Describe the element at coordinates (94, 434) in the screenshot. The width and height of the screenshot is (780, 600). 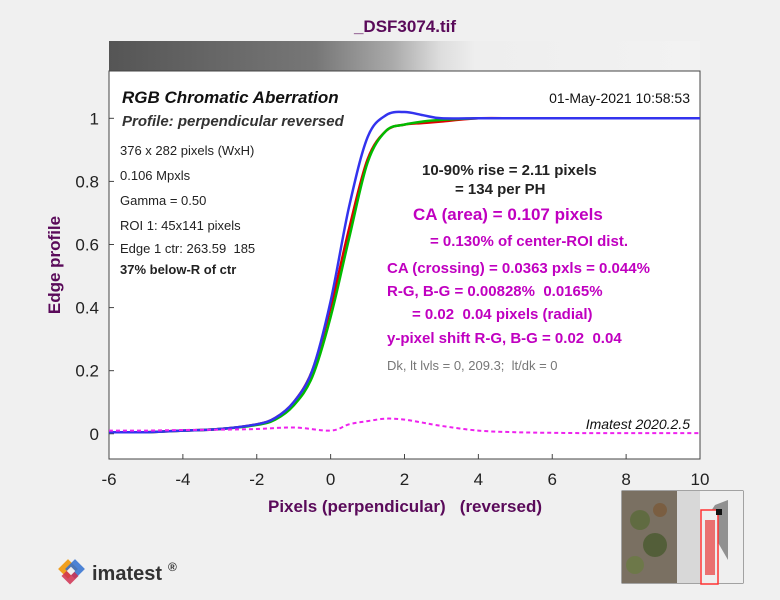
I see `y-tick-label: 0` at that location.